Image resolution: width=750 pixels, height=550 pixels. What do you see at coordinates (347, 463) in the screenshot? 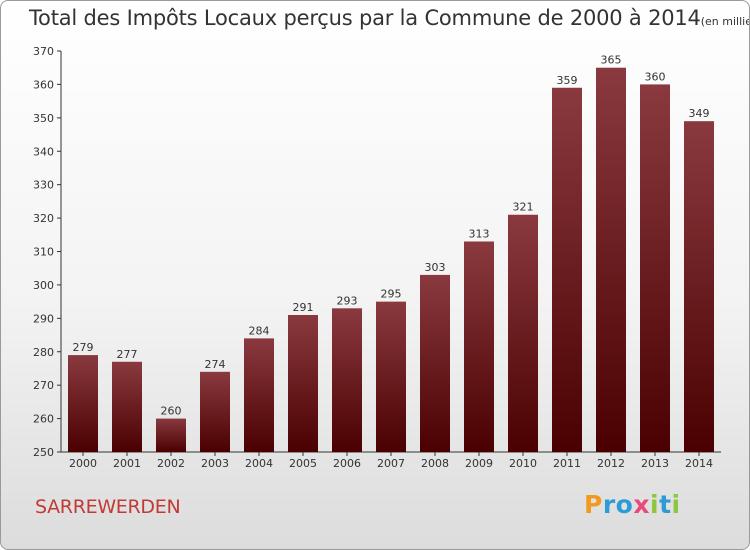
I see `x-tick-label: 2006` at bounding box center [347, 463].